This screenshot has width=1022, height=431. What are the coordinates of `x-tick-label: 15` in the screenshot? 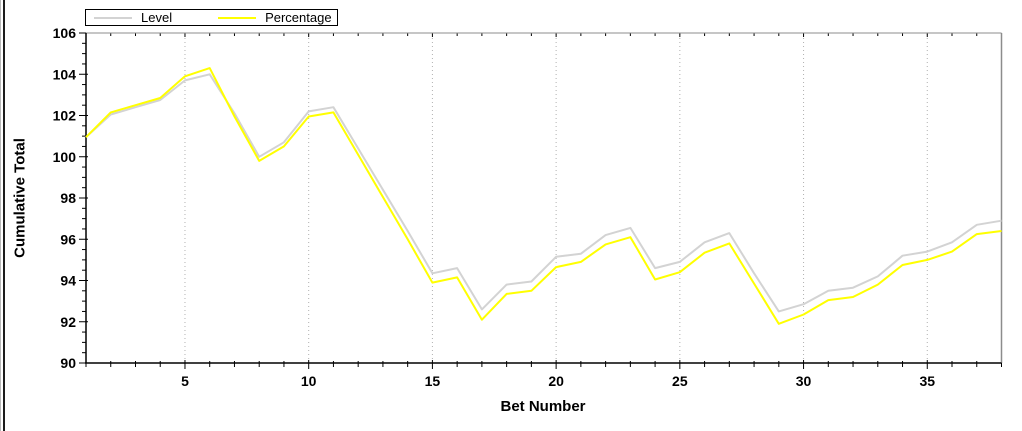 It's located at (433, 381).